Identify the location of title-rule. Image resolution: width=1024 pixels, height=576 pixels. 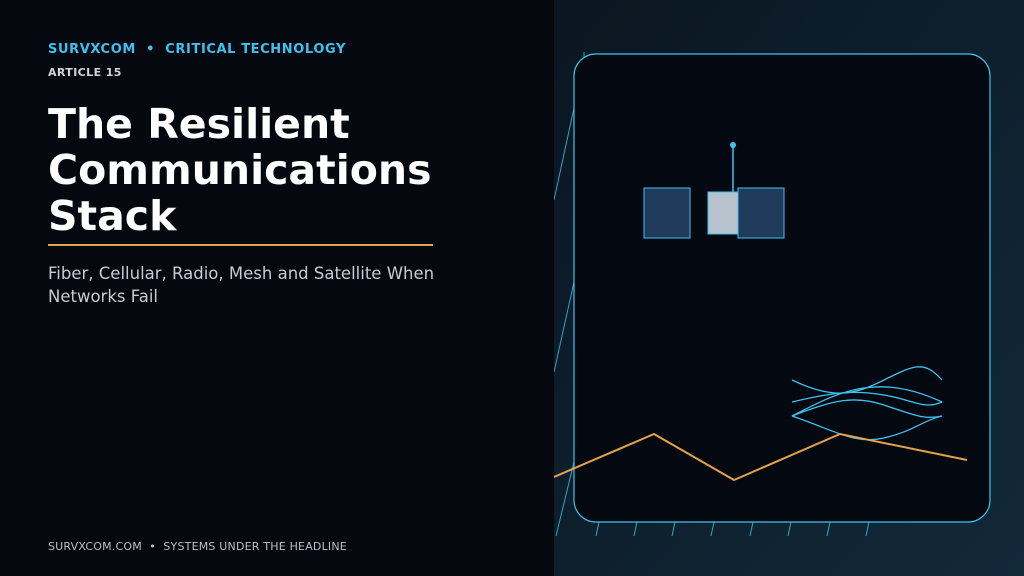
(240, 245).